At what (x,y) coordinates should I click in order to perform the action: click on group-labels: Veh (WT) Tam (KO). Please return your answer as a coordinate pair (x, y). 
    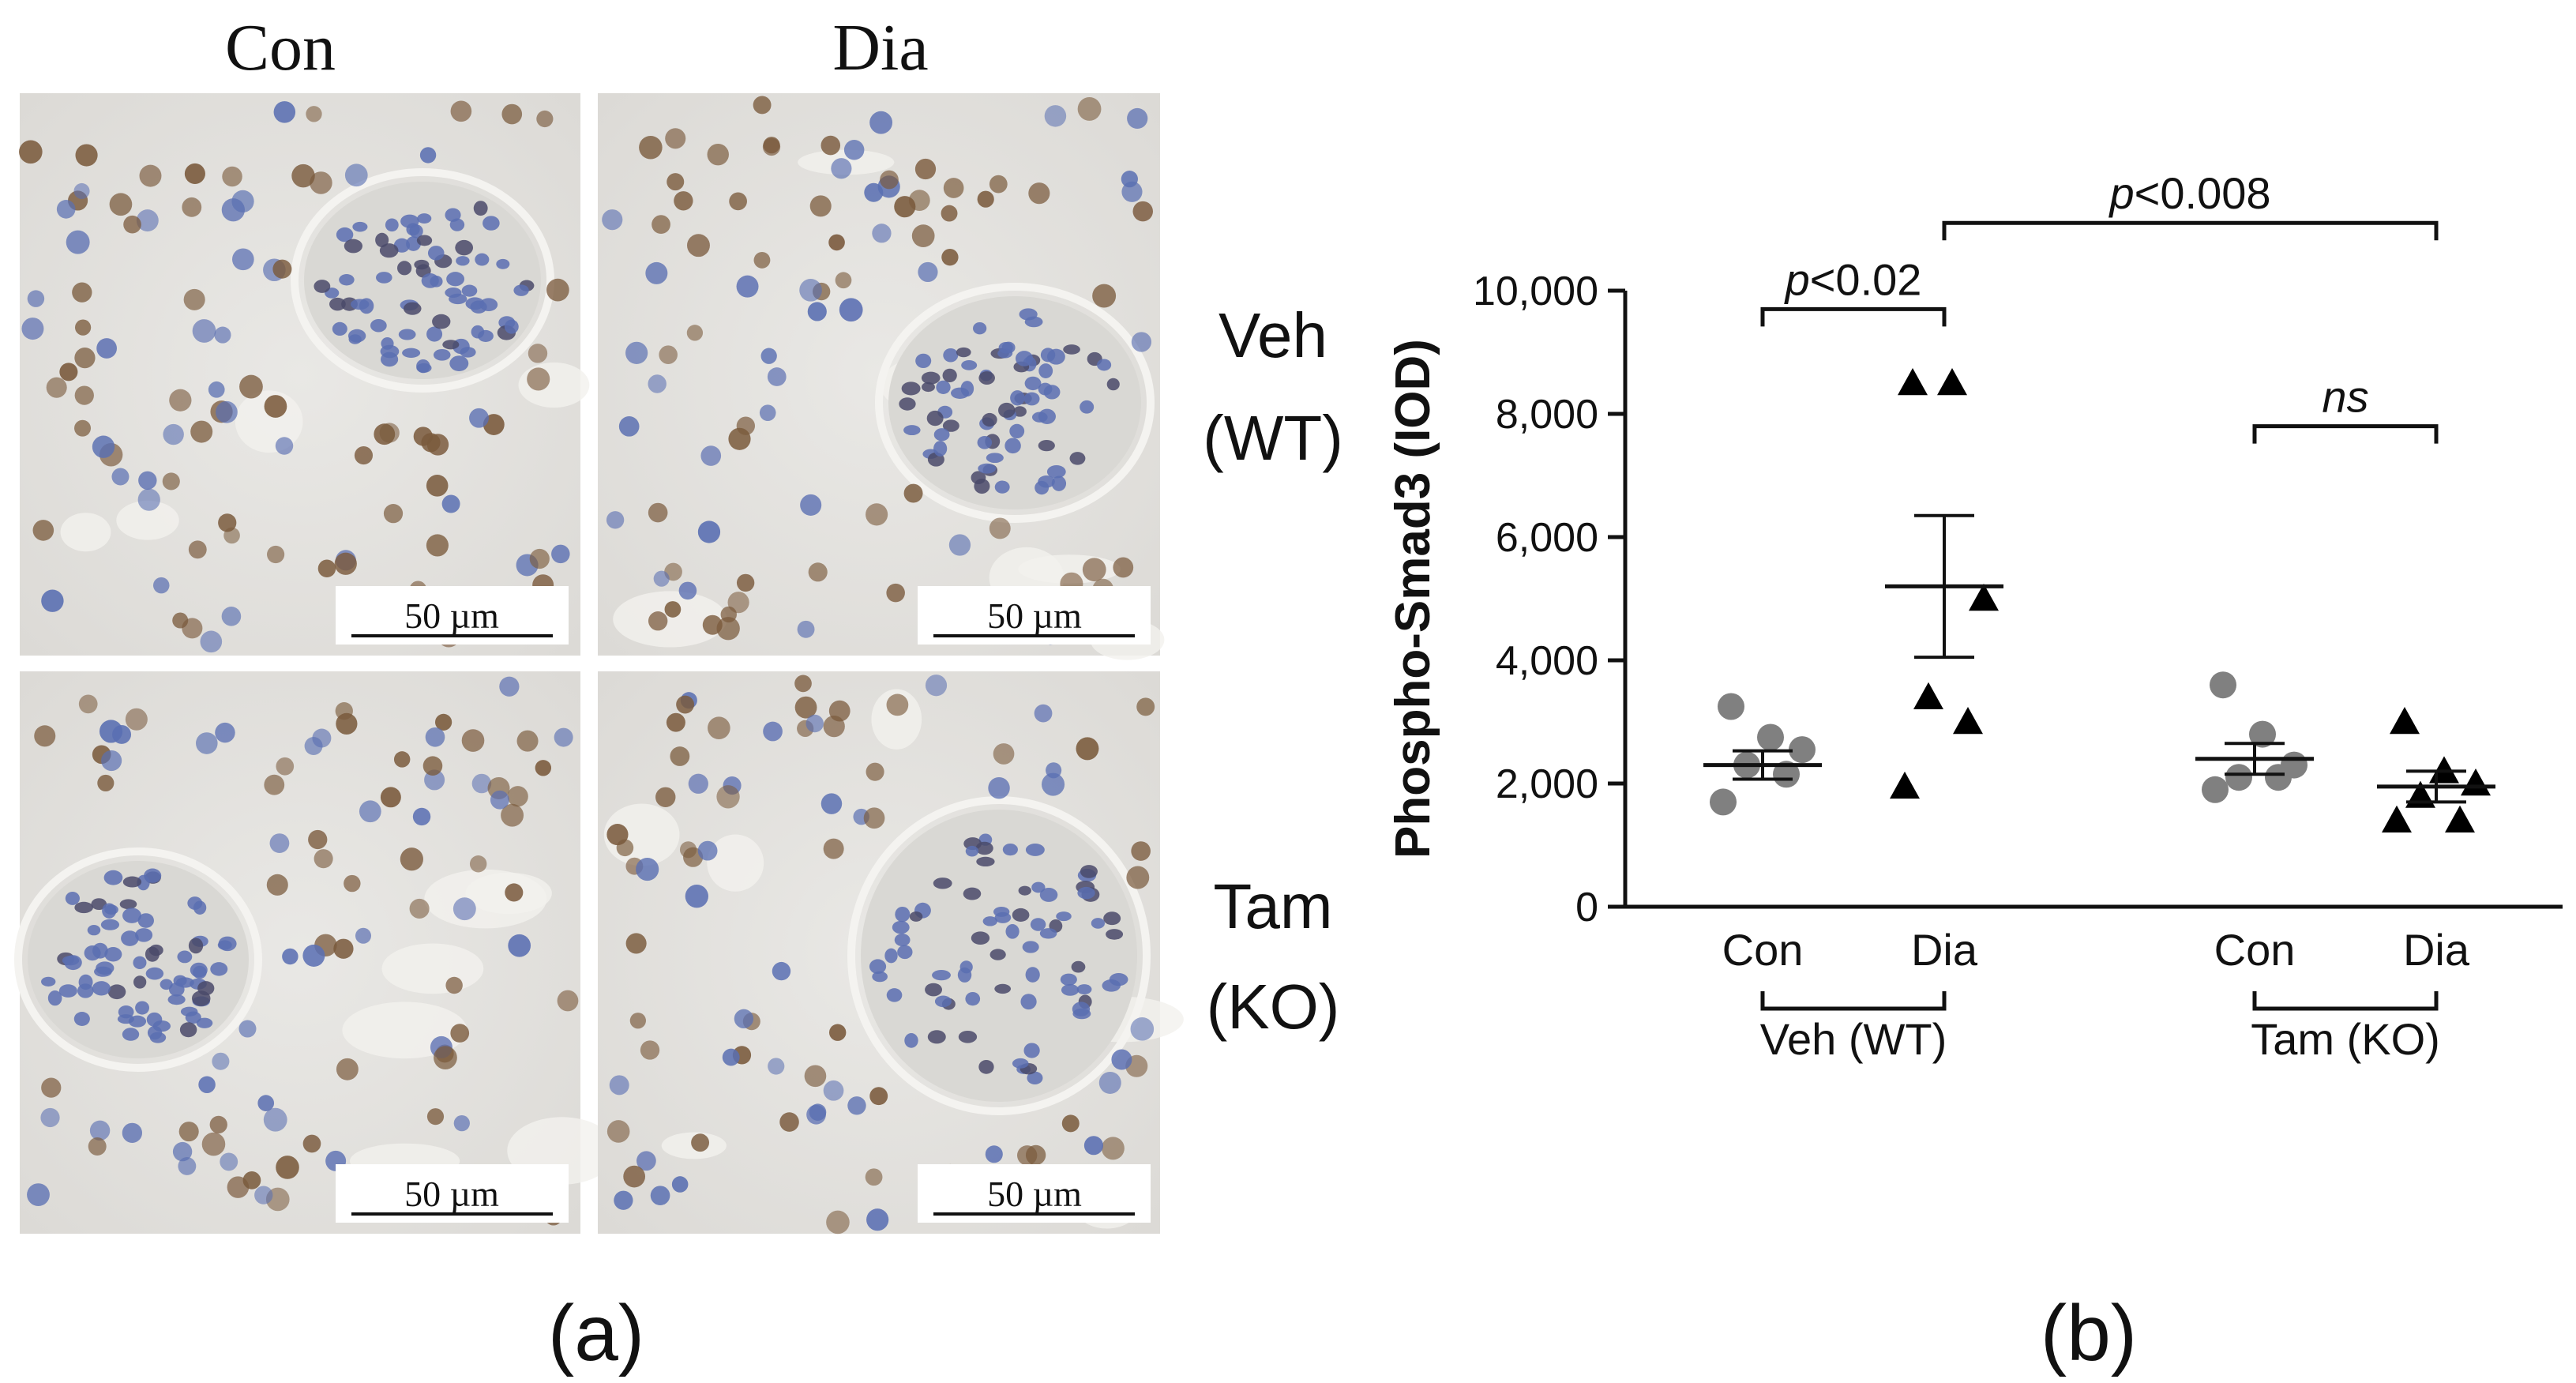
    Looking at the image, I should click on (2100, 1027).